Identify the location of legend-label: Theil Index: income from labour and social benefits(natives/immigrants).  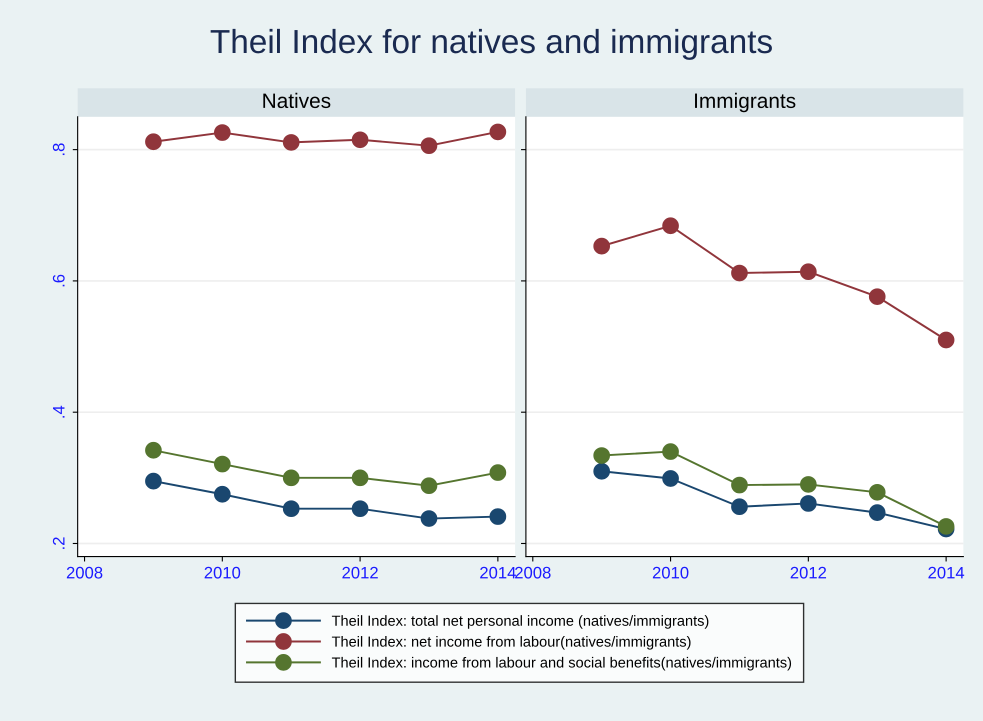
(562, 663).